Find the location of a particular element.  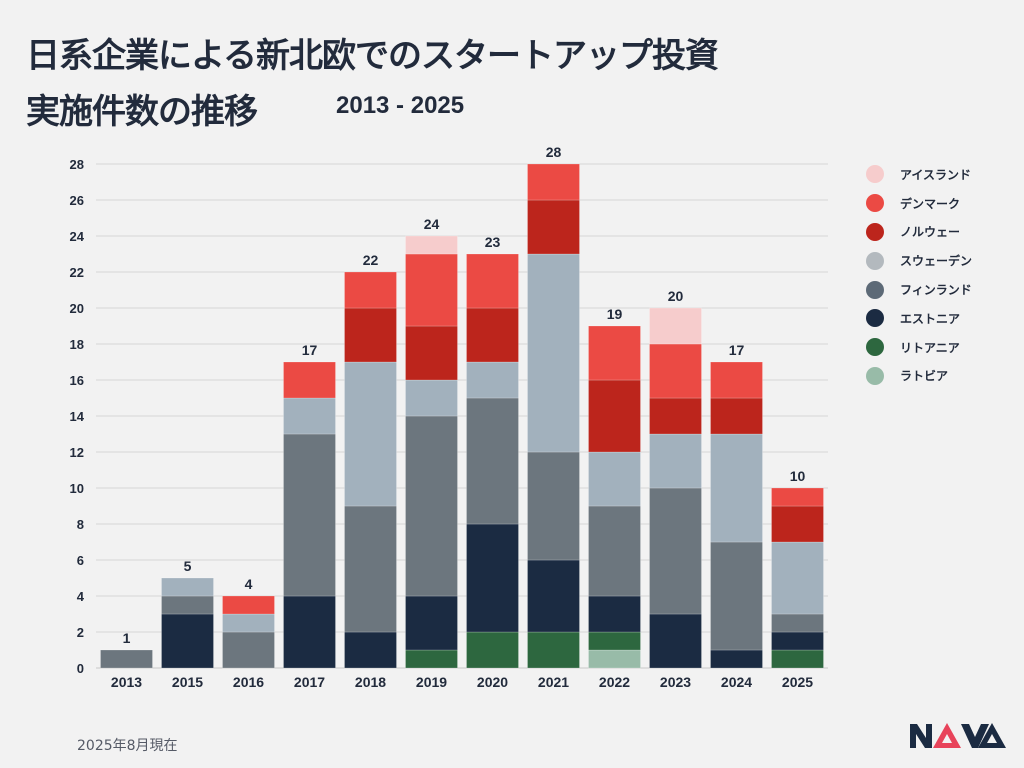

logo-letter-n is located at coordinates (921, 736).